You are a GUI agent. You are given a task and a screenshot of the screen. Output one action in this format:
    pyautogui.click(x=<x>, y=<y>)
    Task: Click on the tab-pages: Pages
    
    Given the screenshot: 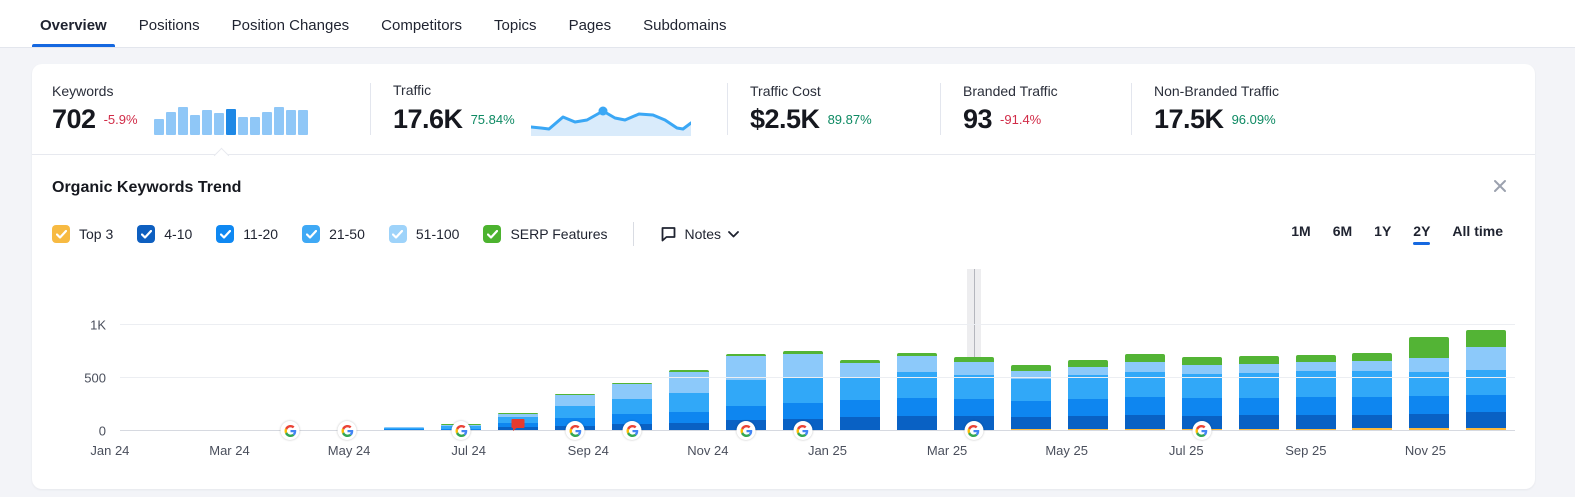 What is the action you would take?
    pyautogui.click(x=590, y=25)
    